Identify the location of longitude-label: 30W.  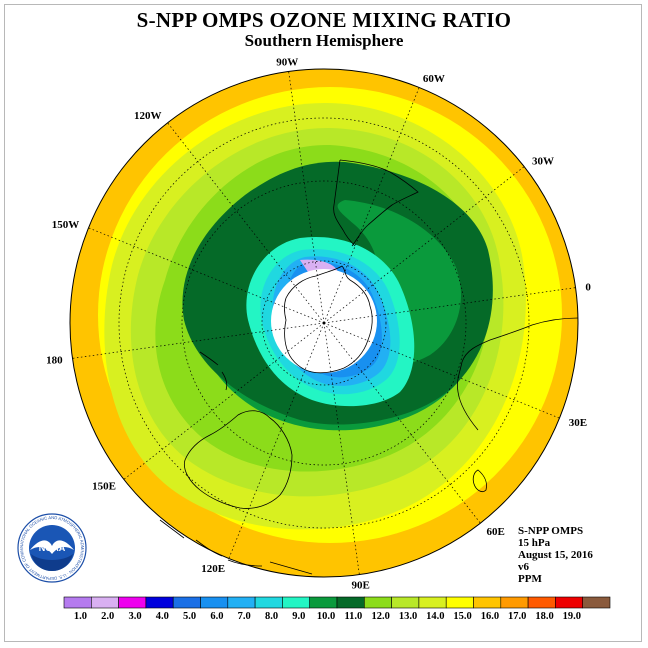
(543, 162).